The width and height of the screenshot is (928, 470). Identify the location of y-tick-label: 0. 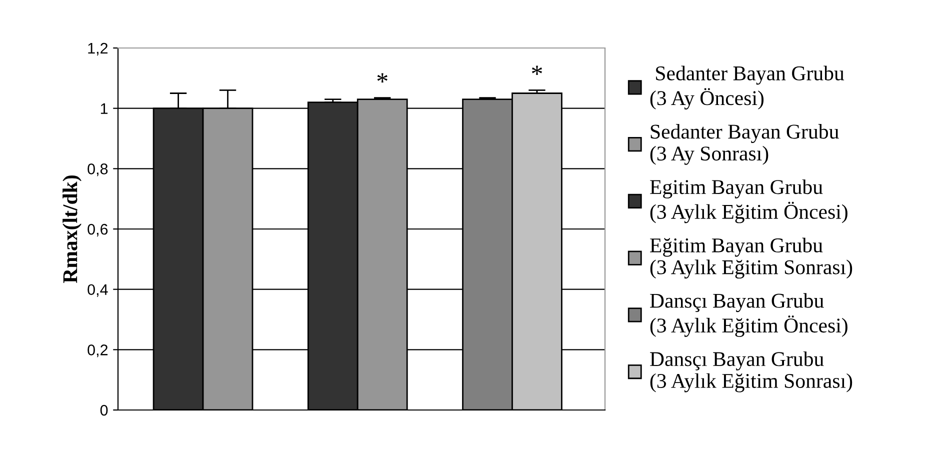
(104, 410).